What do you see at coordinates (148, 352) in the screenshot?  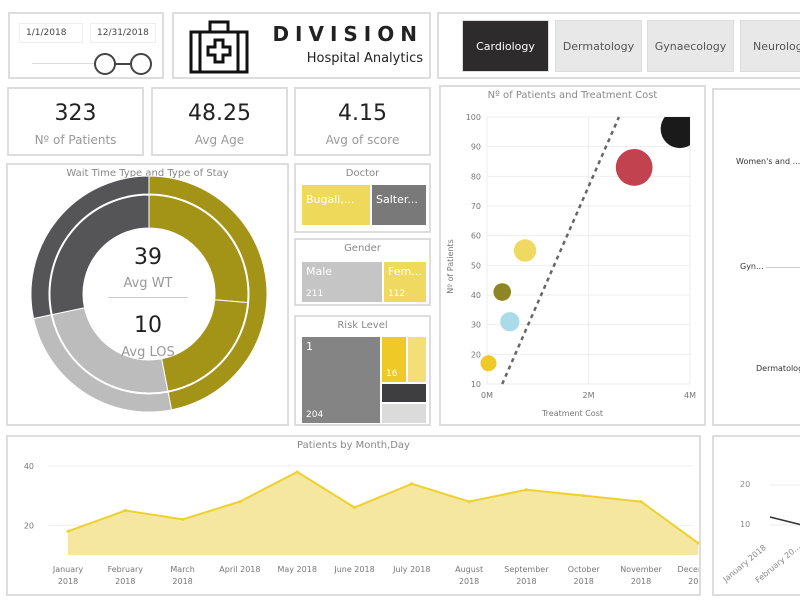 I see `avg-los-label: Avg LOS` at bounding box center [148, 352].